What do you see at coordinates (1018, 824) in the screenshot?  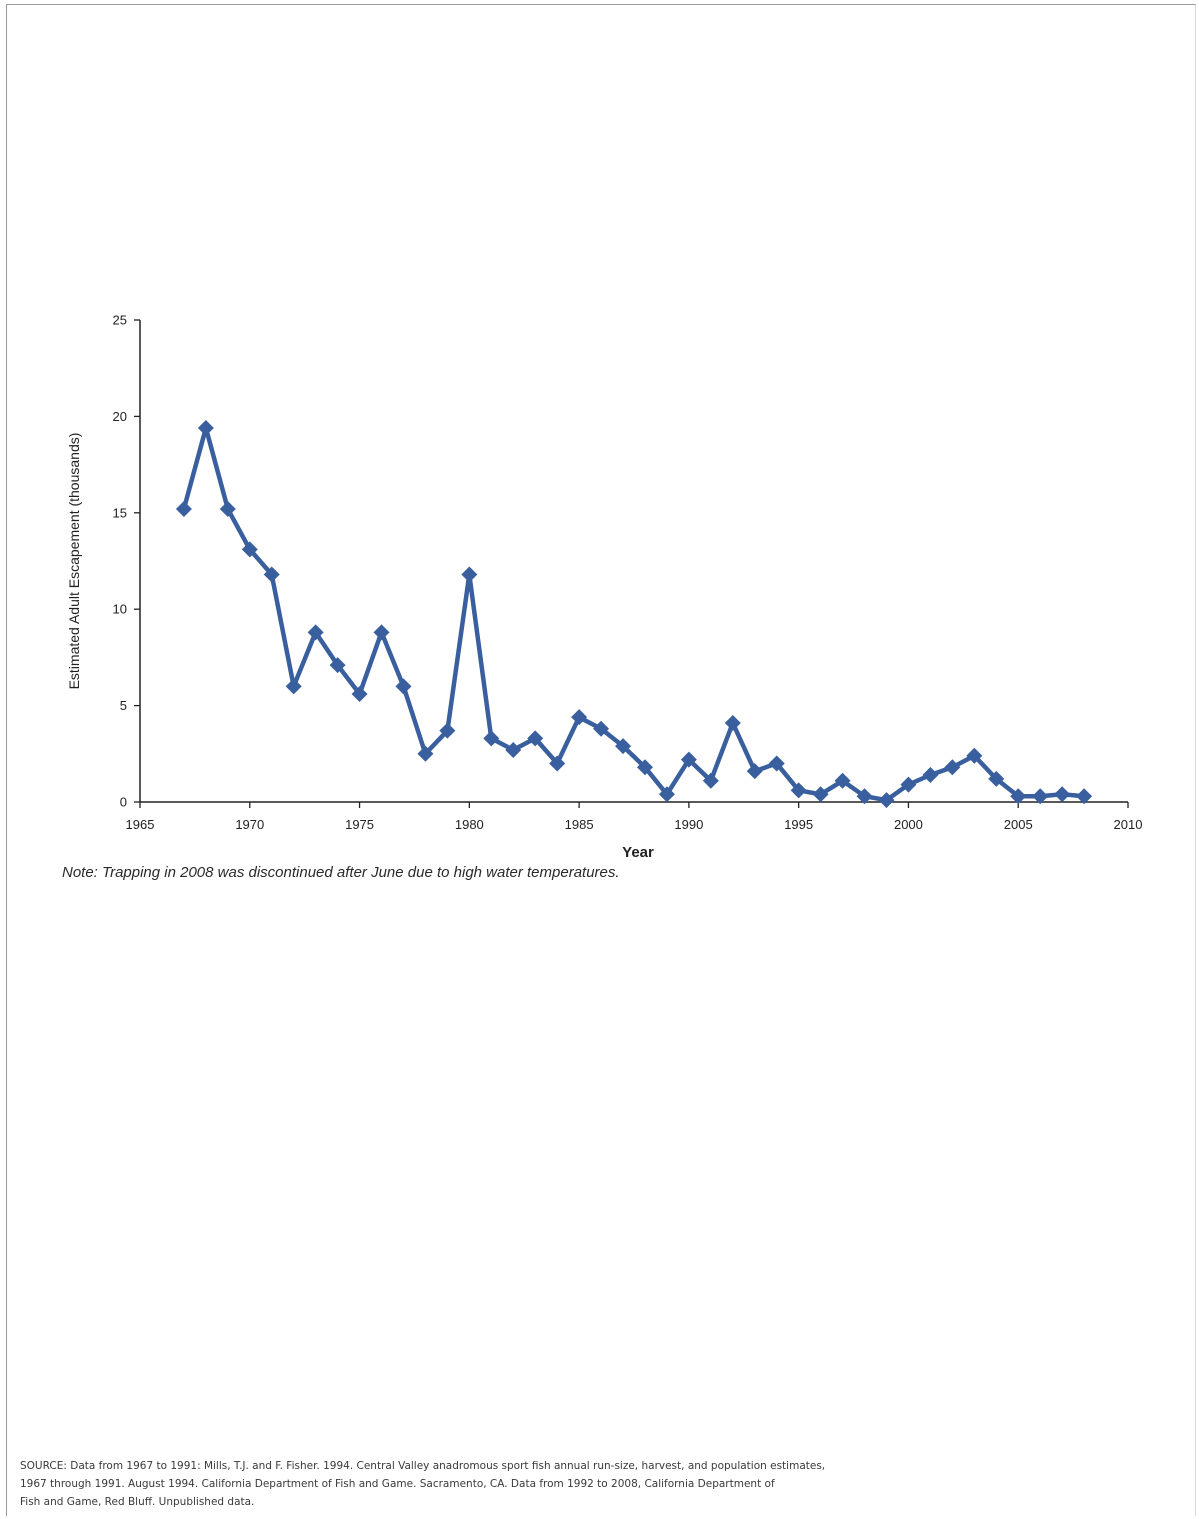 I see `x-tick-label: 2005` at bounding box center [1018, 824].